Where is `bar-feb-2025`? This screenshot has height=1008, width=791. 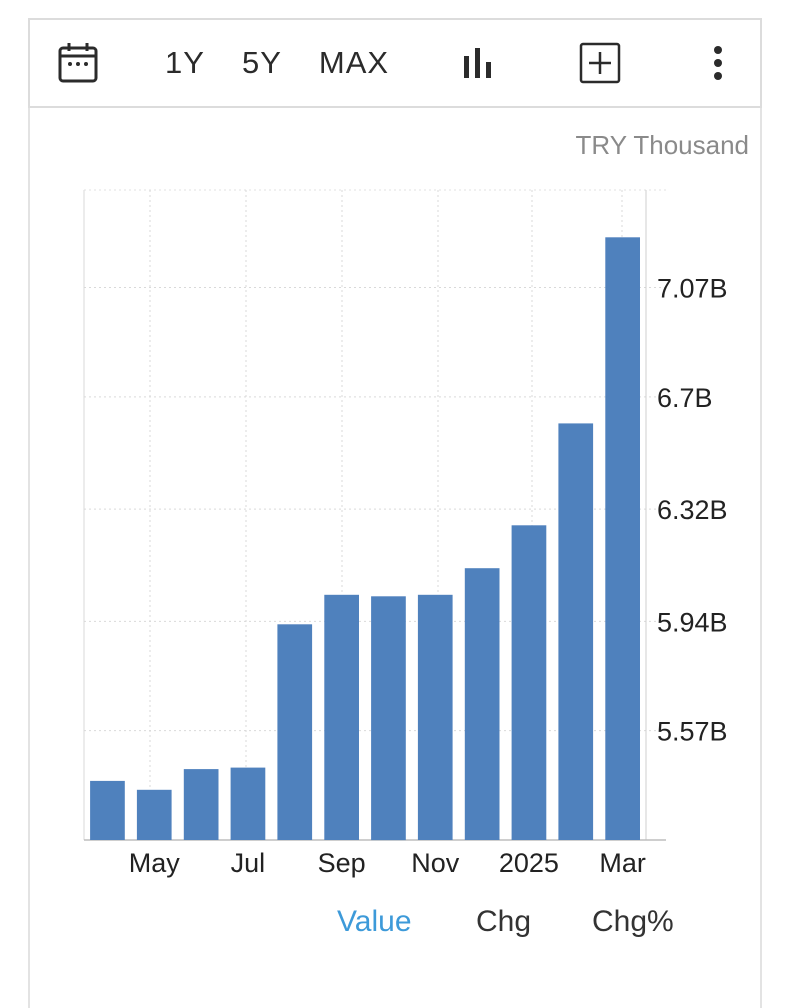 bar-feb-2025 is located at coordinates (576, 631).